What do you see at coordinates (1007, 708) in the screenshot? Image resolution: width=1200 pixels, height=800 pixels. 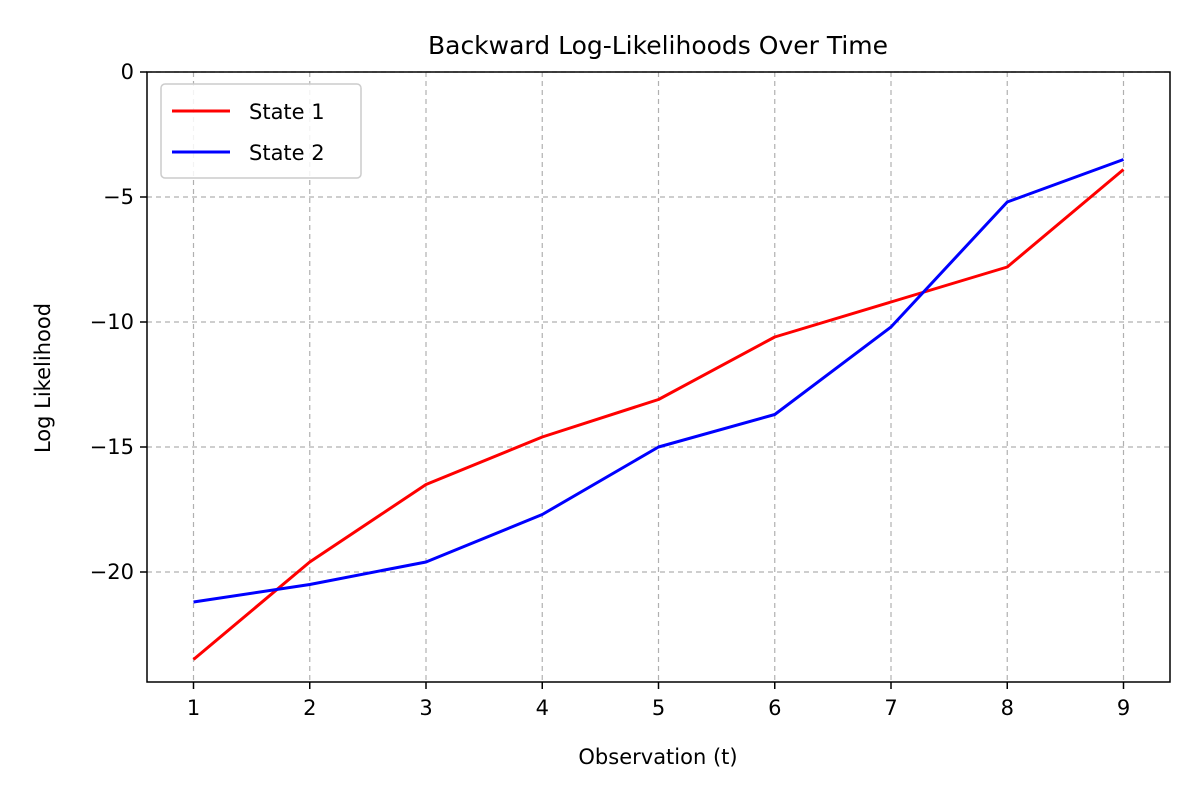 I see `x-tick-label: 8` at bounding box center [1007, 708].